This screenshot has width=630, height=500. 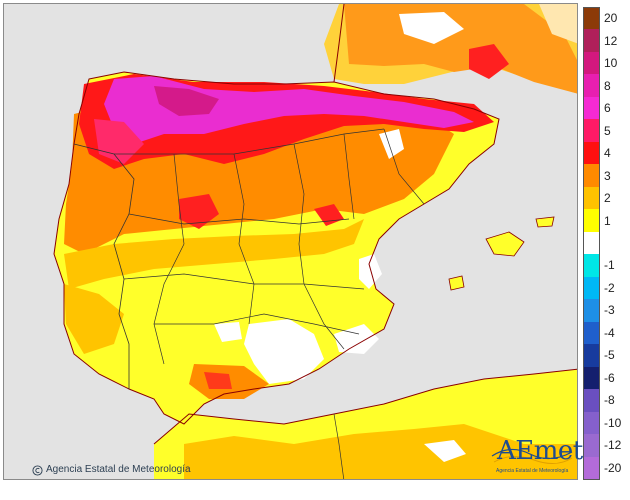 I want to click on neutral-patch-catalonia, so click(x=391, y=144).